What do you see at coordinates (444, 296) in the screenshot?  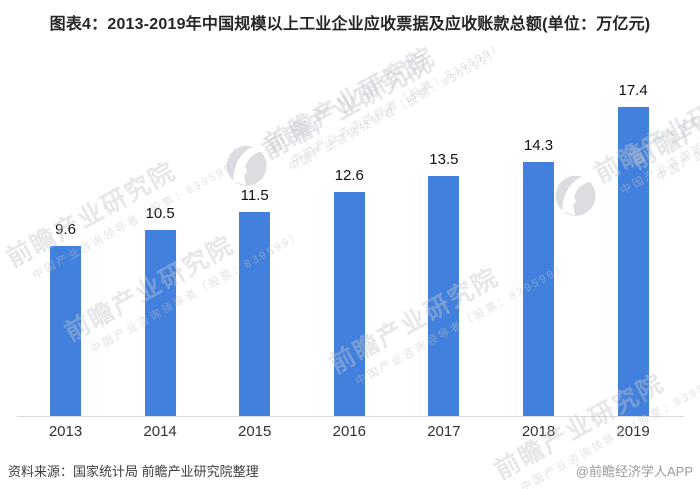 I see `bar-2017` at bounding box center [444, 296].